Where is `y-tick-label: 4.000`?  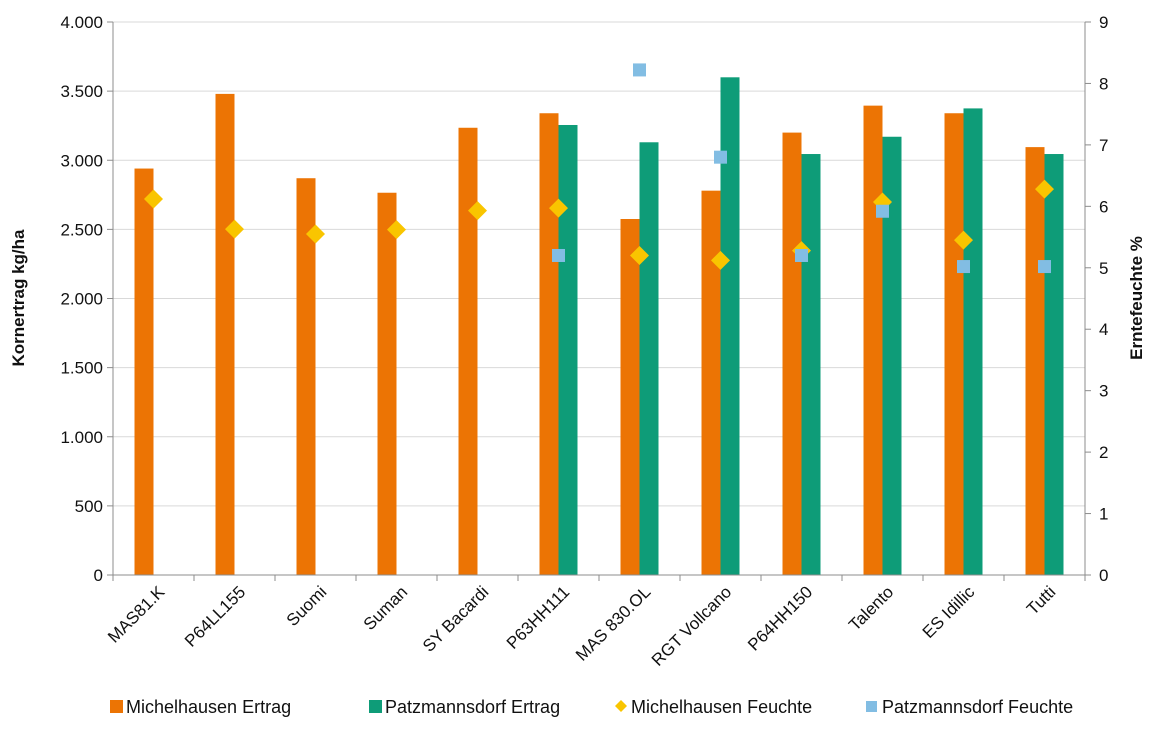
y-tick-label: 4.000 is located at coordinates (81, 22).